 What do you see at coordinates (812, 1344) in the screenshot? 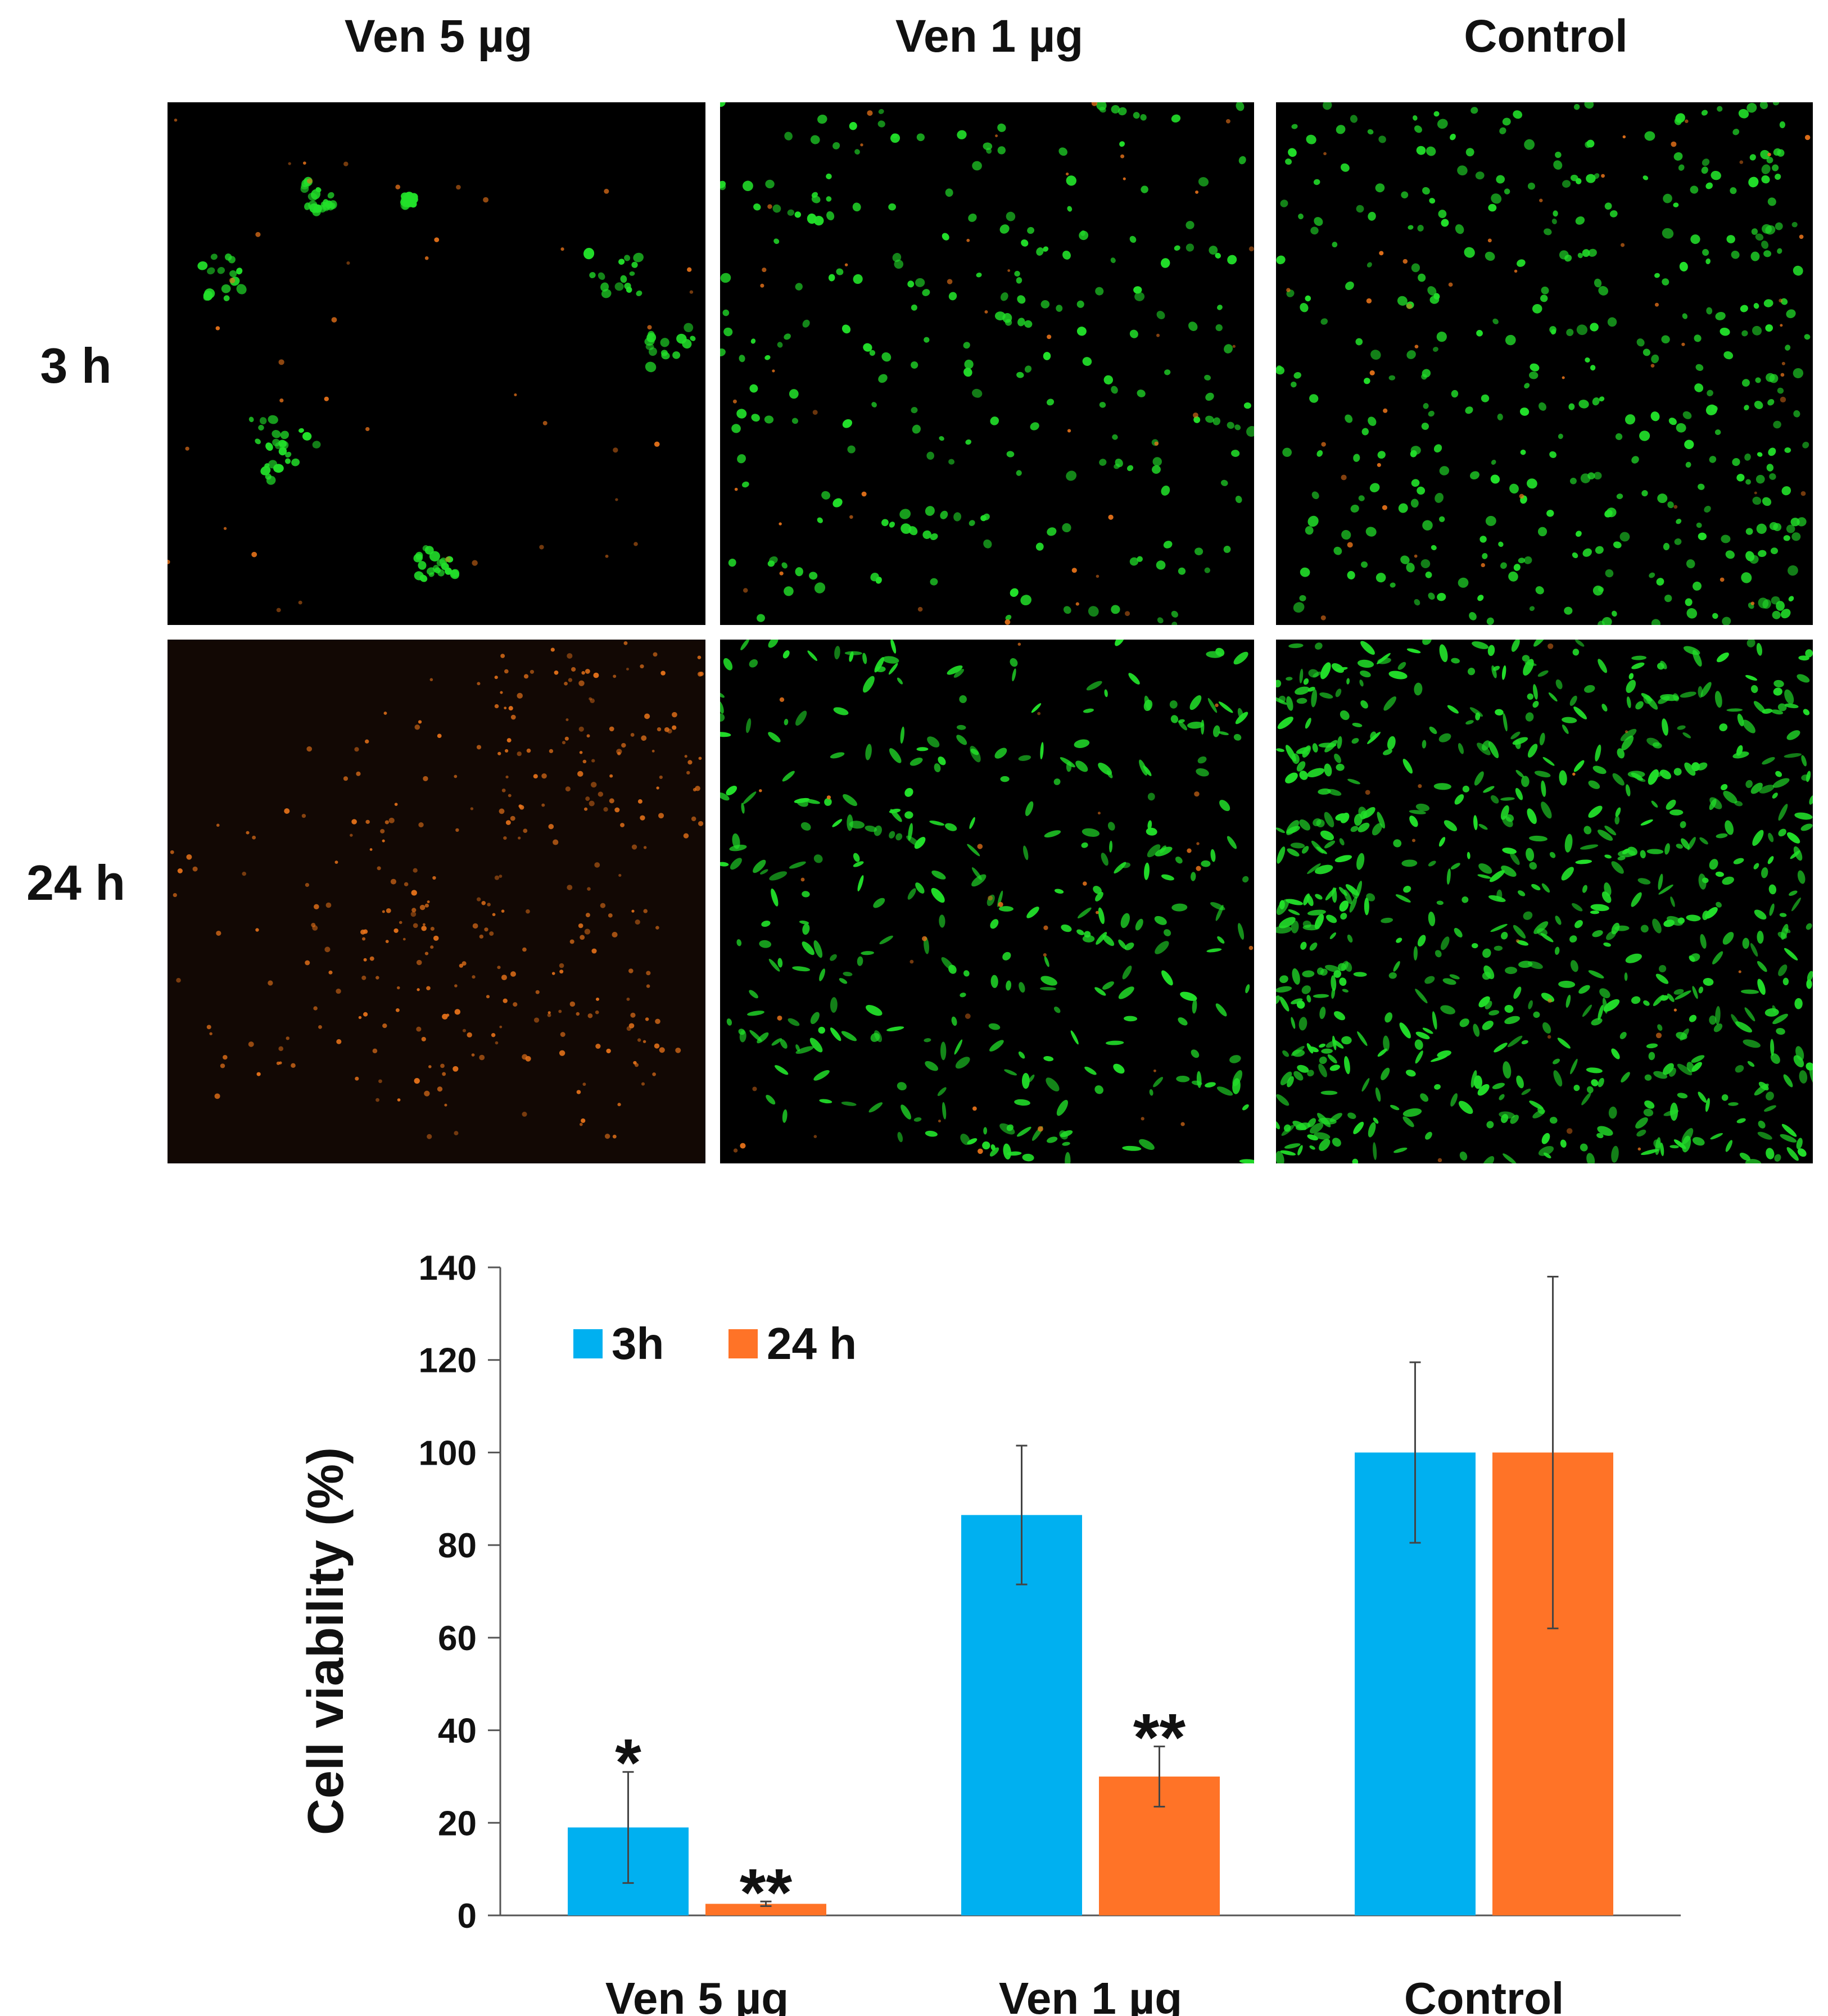
I see `legend-label-24h: 24 h` at bounding box center [812, 1344].